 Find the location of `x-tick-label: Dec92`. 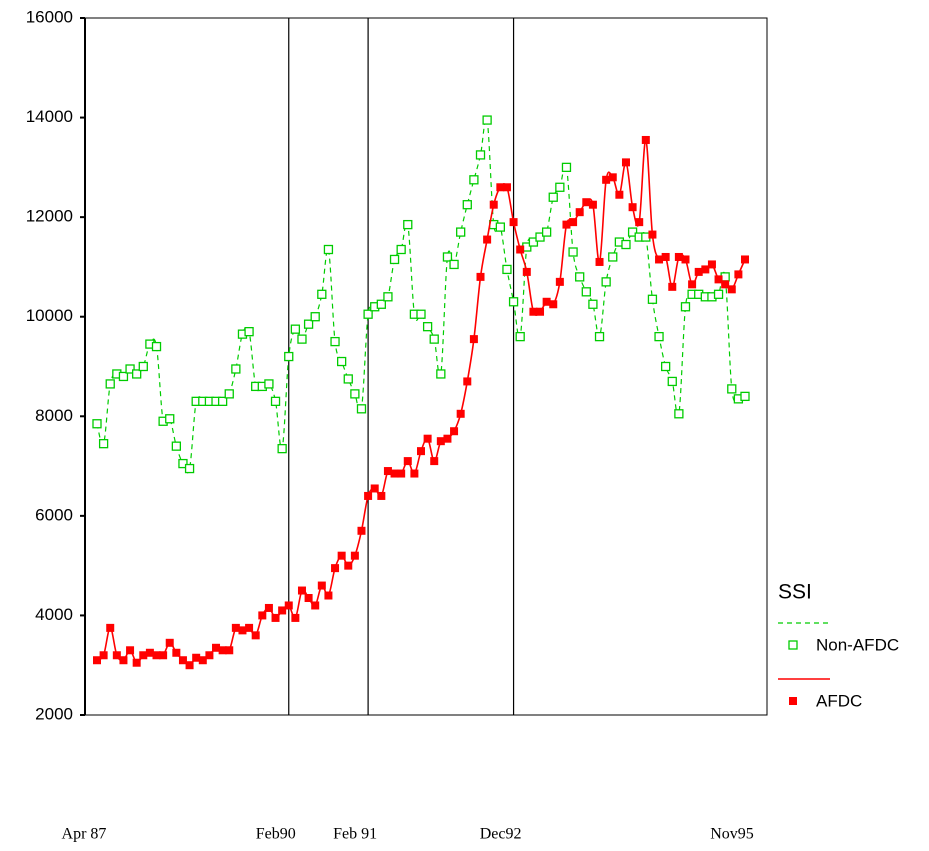

x-tick-label: Dec92 is located at coordinates (501, 834).